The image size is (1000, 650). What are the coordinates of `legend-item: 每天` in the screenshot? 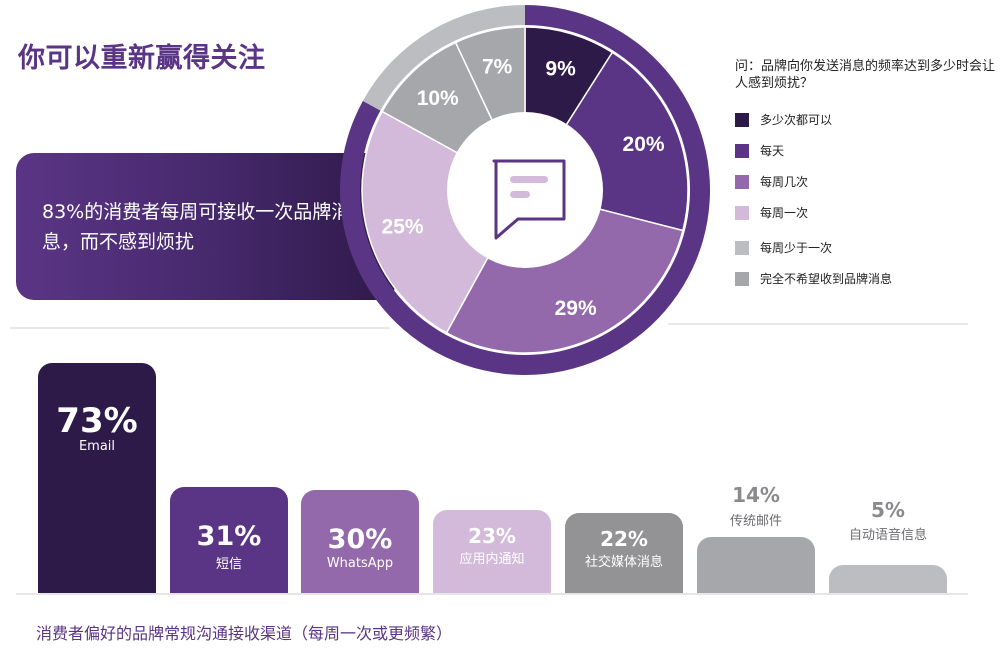 It's located at (865, 150).